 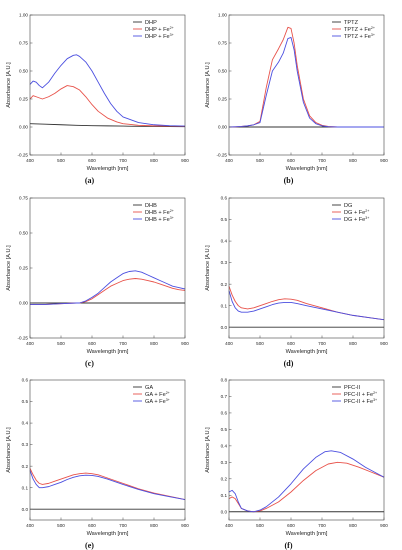 I want to click on x-tick-label-c-400: 400, so click(x=30, y=343).